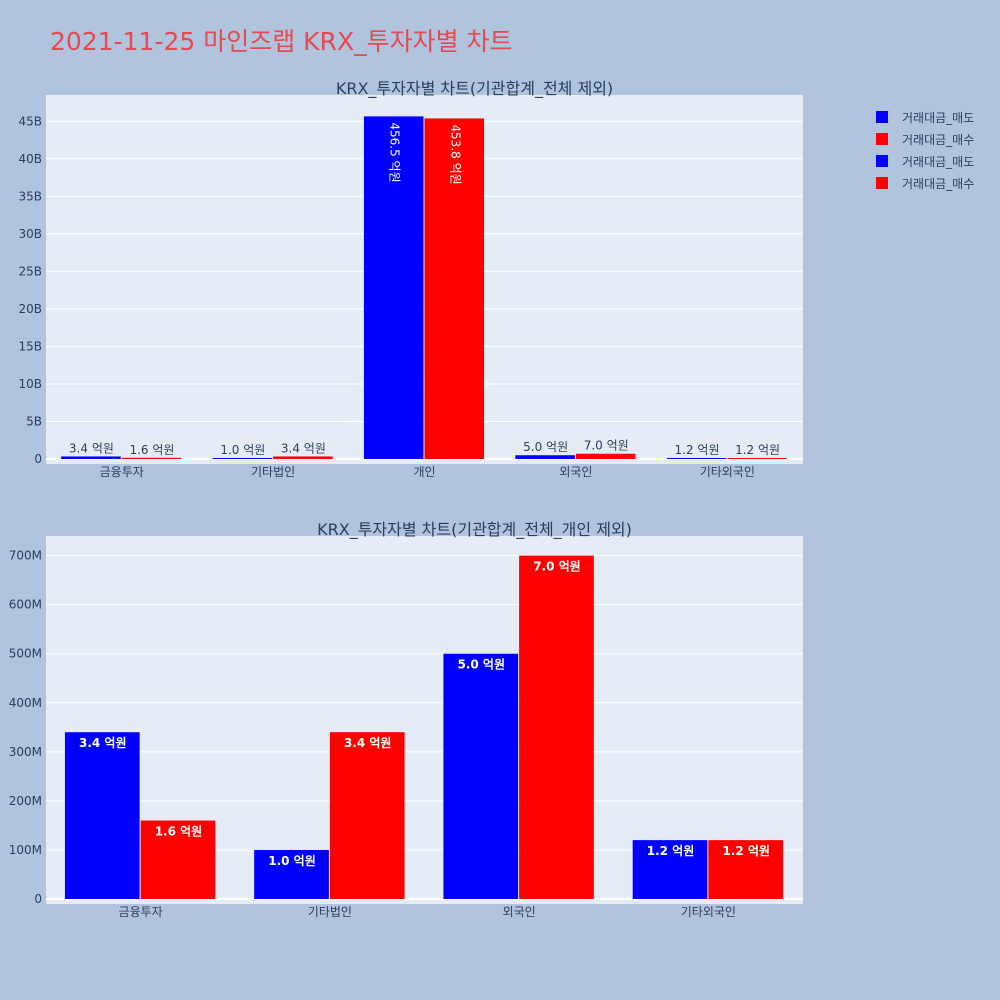 The image size is (1000, 1000). What do you see at coordinates (25, 850) in the screenshot?
I see `y-tick-label: 100M` at bounding box center [25, 850].